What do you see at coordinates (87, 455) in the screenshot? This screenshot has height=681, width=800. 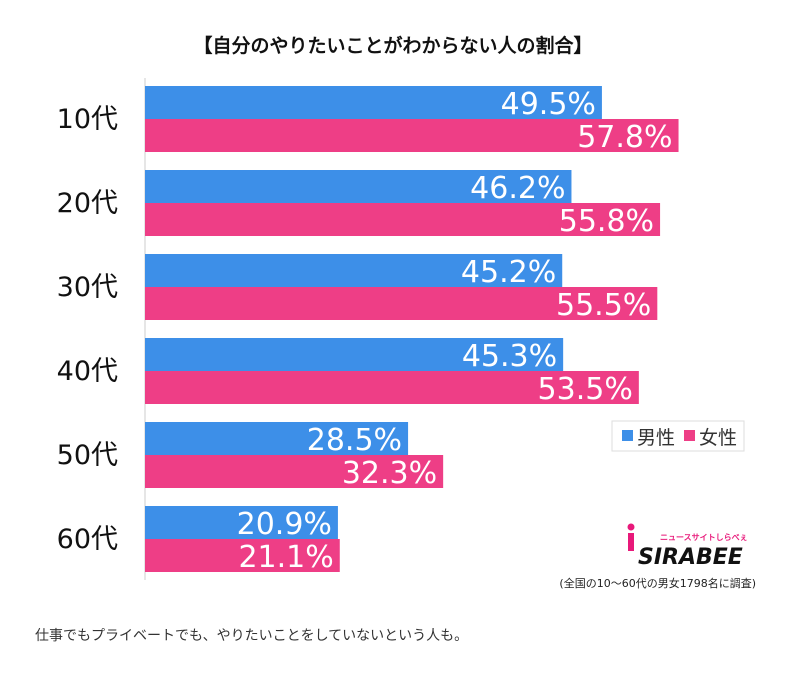 I see `category-label: 50代` at bounding box center [87, 455].